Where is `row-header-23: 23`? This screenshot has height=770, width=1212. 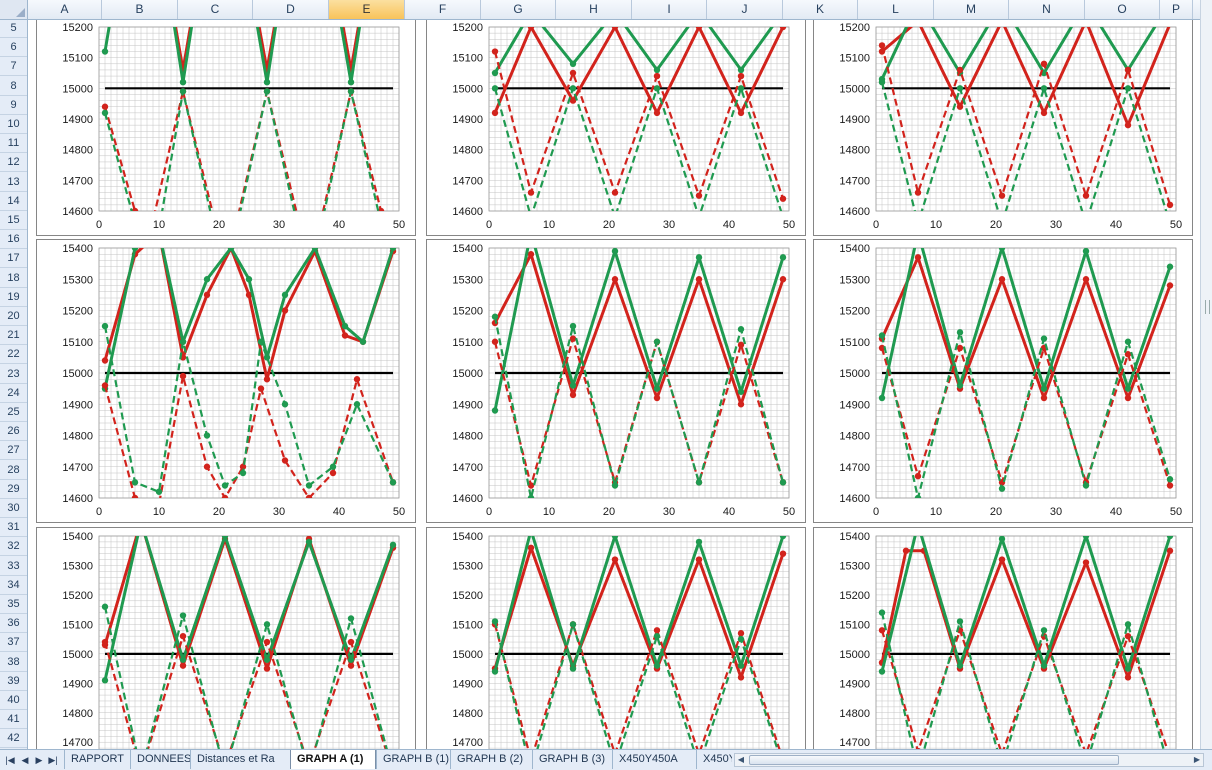 row-header-23: 23 is located at coordinates (13, 374).